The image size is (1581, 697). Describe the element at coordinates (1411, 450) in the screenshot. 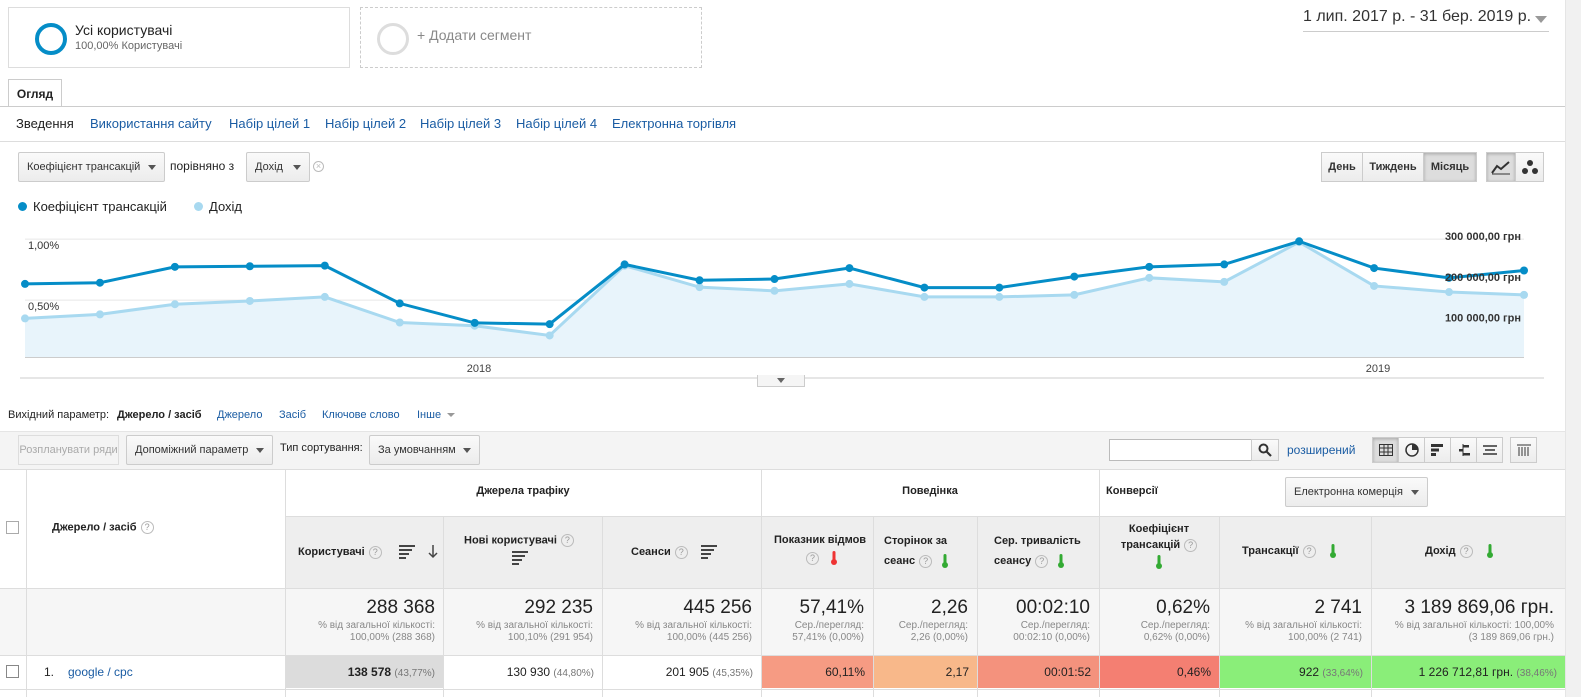

I see `view-pie-button` at that location.